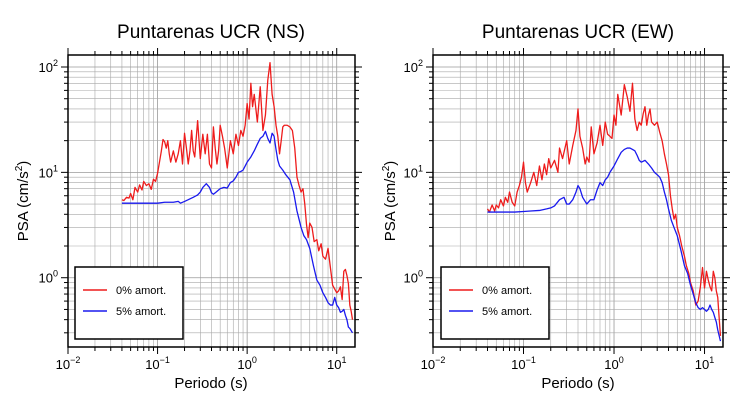 This screenshot has height=400, width=730. I want to click on chart-title: Puntarenas UCR (EW), so click(578, 32).